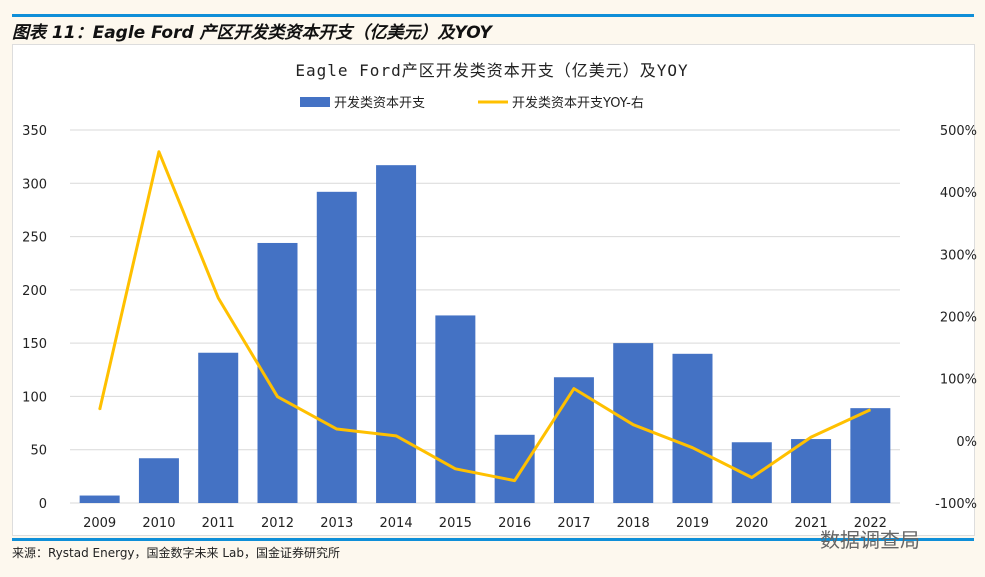 Image resolution: width=985 pixels, height=577 pixels. I want to click on source-note: 来源：Rystad Energy，国金数字未来 Lab，国金证券研究所, so click(176, 553).